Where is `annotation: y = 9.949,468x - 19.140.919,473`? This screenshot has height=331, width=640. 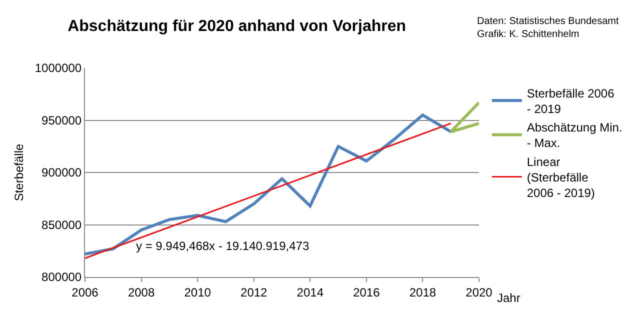 annotation: y = 9.949,468x - 19.140.919,473 is located at coordinates (223, 246).